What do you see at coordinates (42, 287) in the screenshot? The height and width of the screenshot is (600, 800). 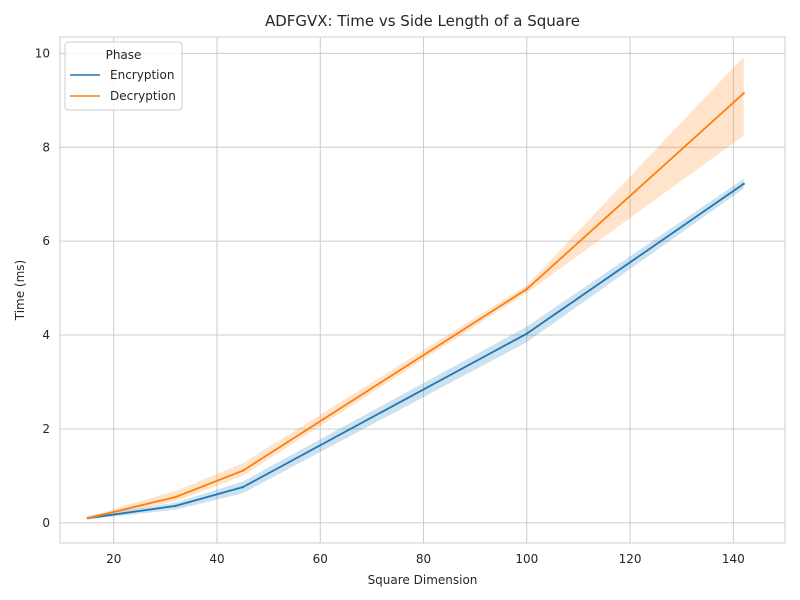 I see `y-ticks: 0 2 4 6 8 10` at bounding box center [42, 287].